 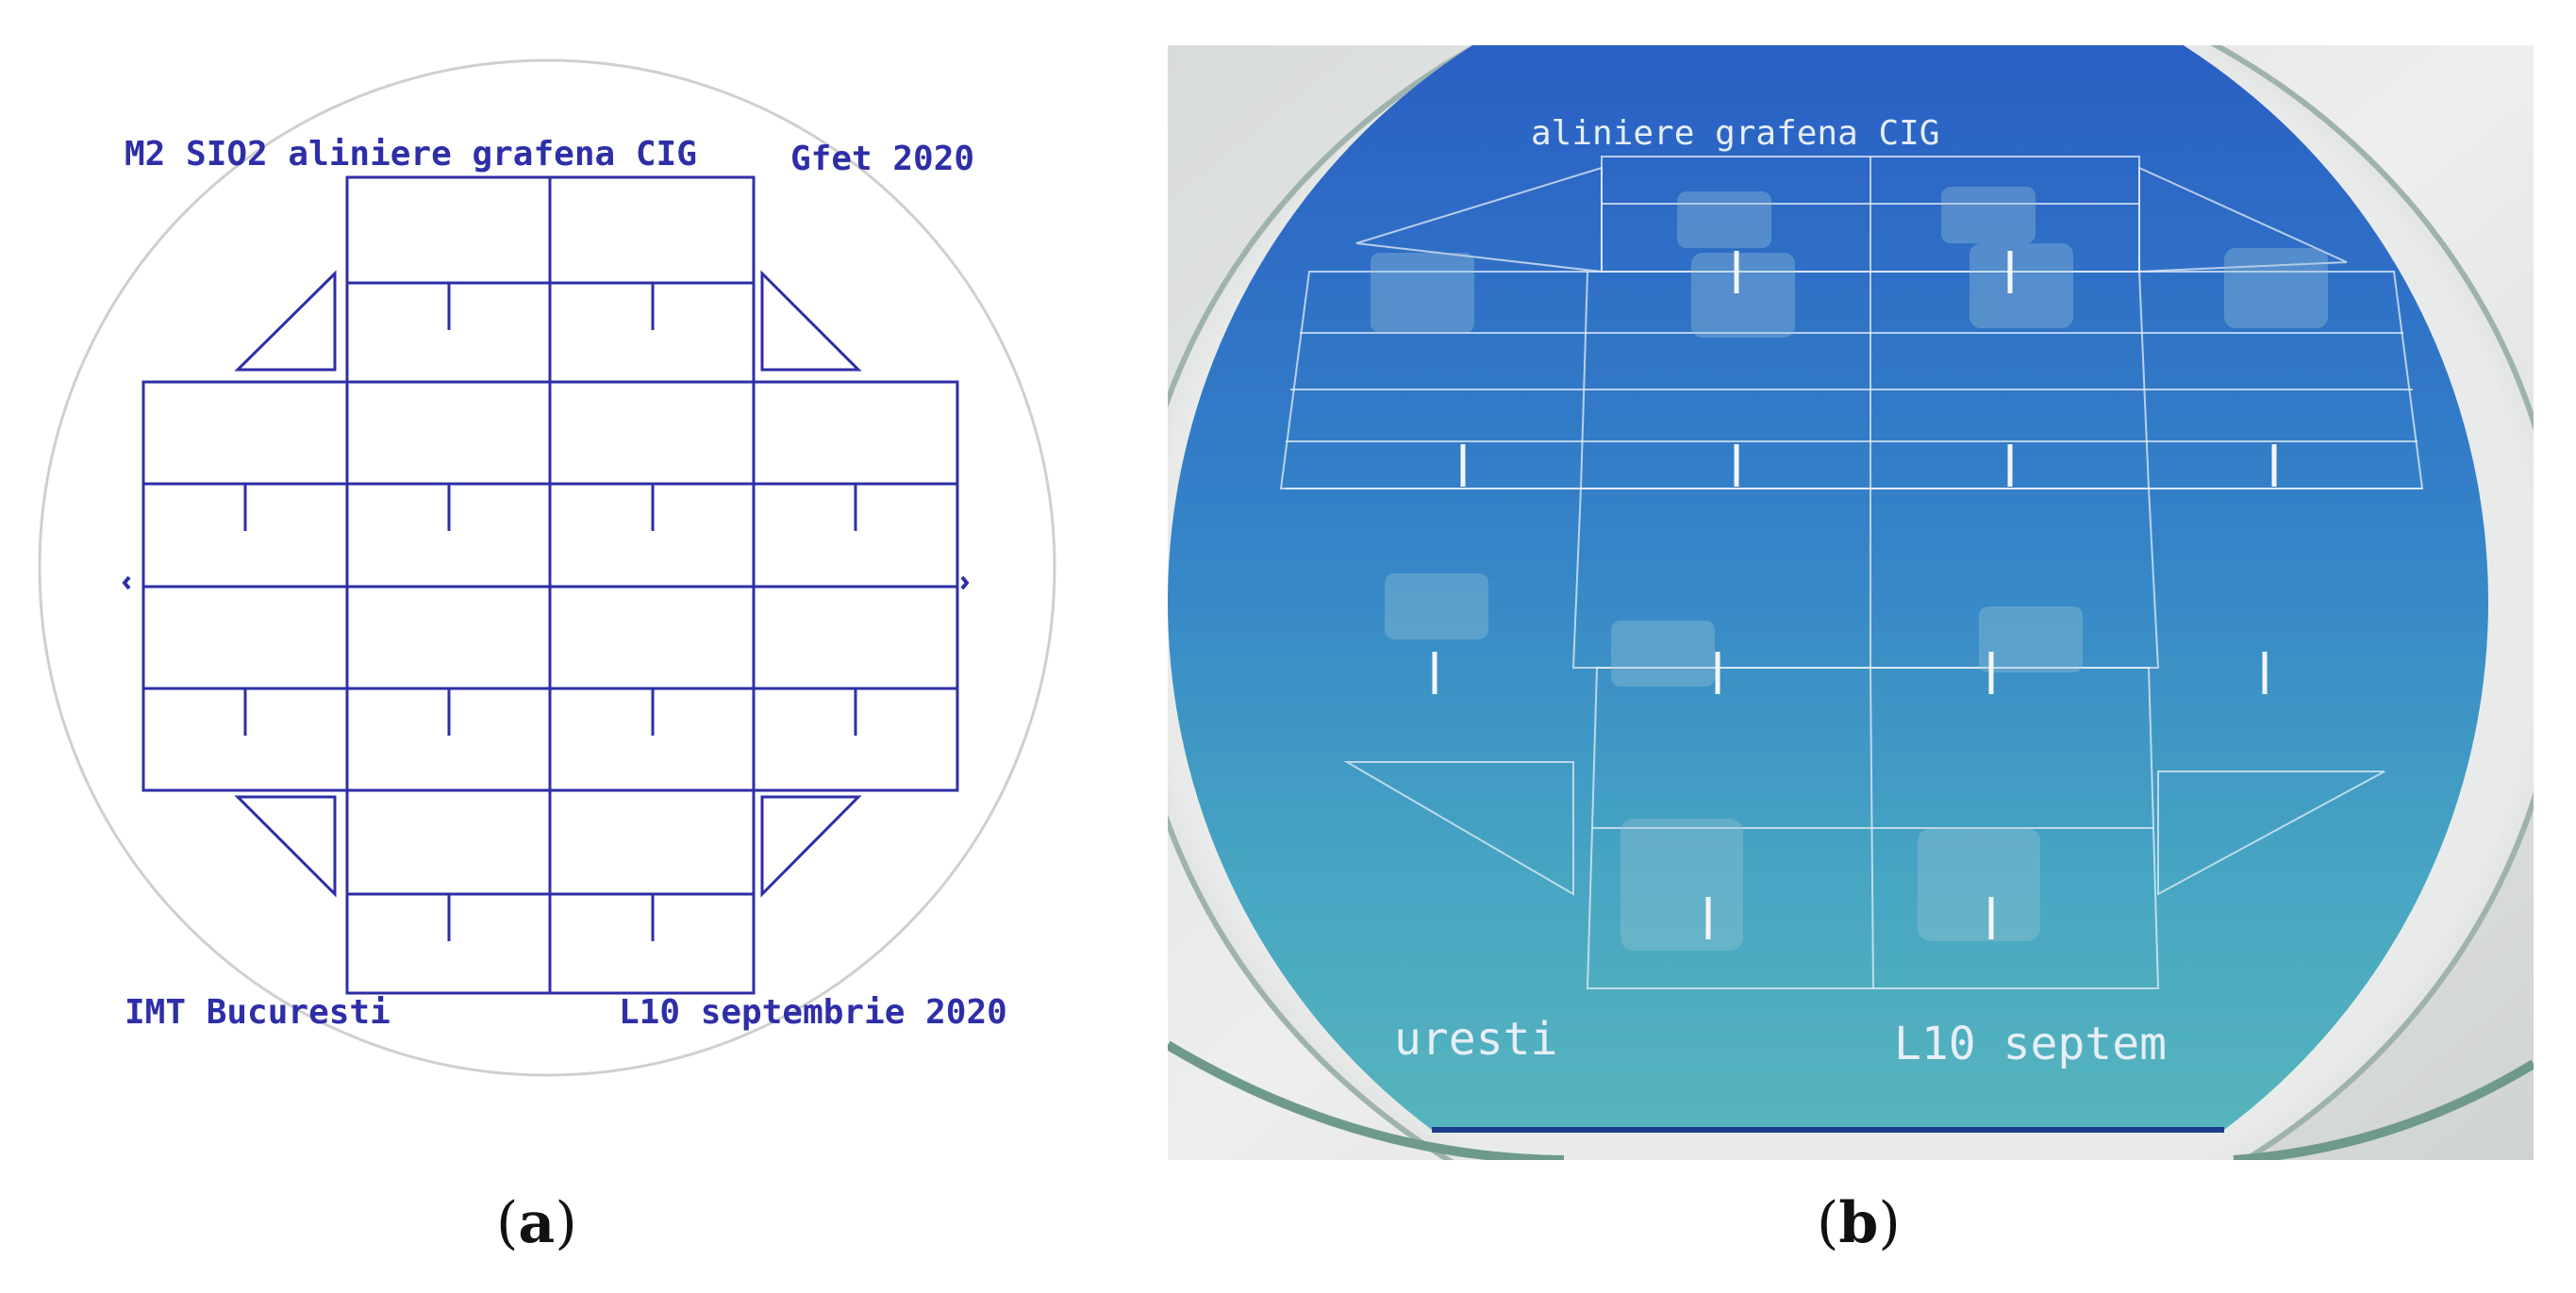 I want to click on caption-b: (b), so click(x=1859, y=1223).